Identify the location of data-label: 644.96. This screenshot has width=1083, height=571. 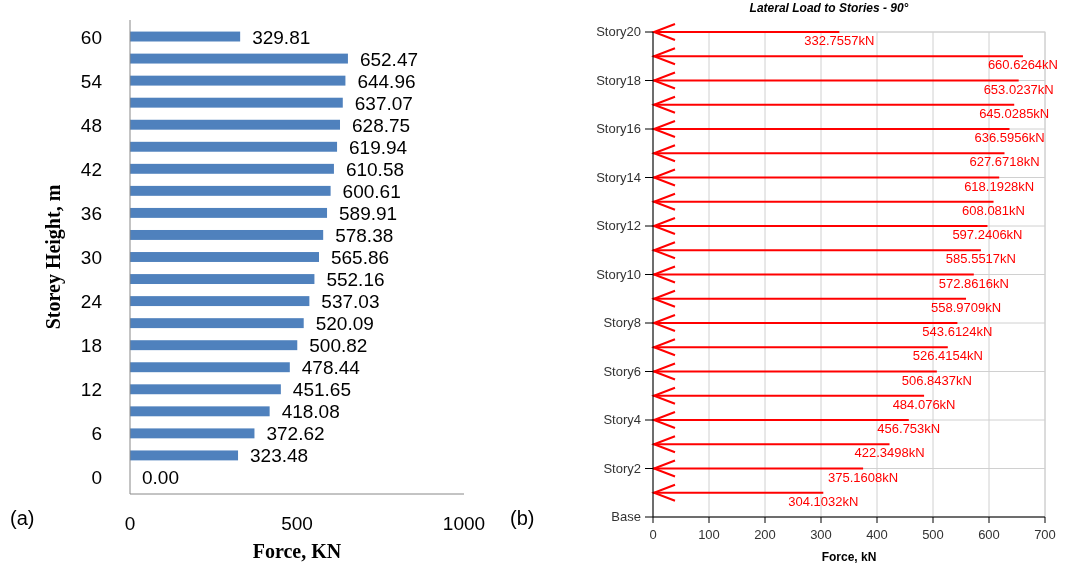
(386, 81).